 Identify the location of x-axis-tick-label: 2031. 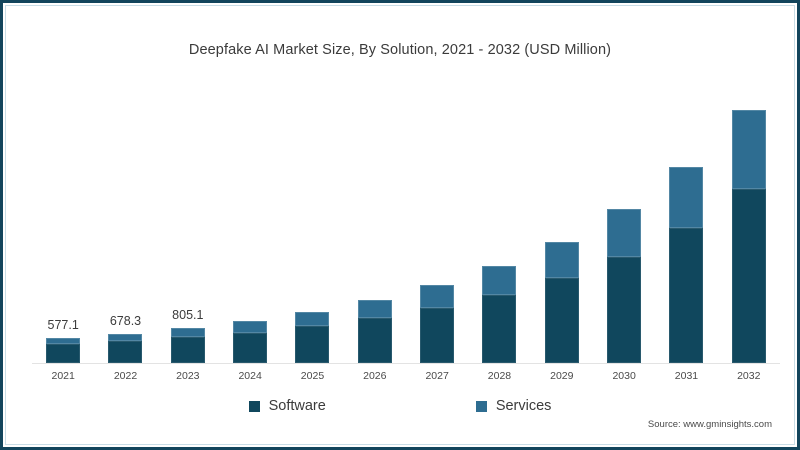
(686, 376).